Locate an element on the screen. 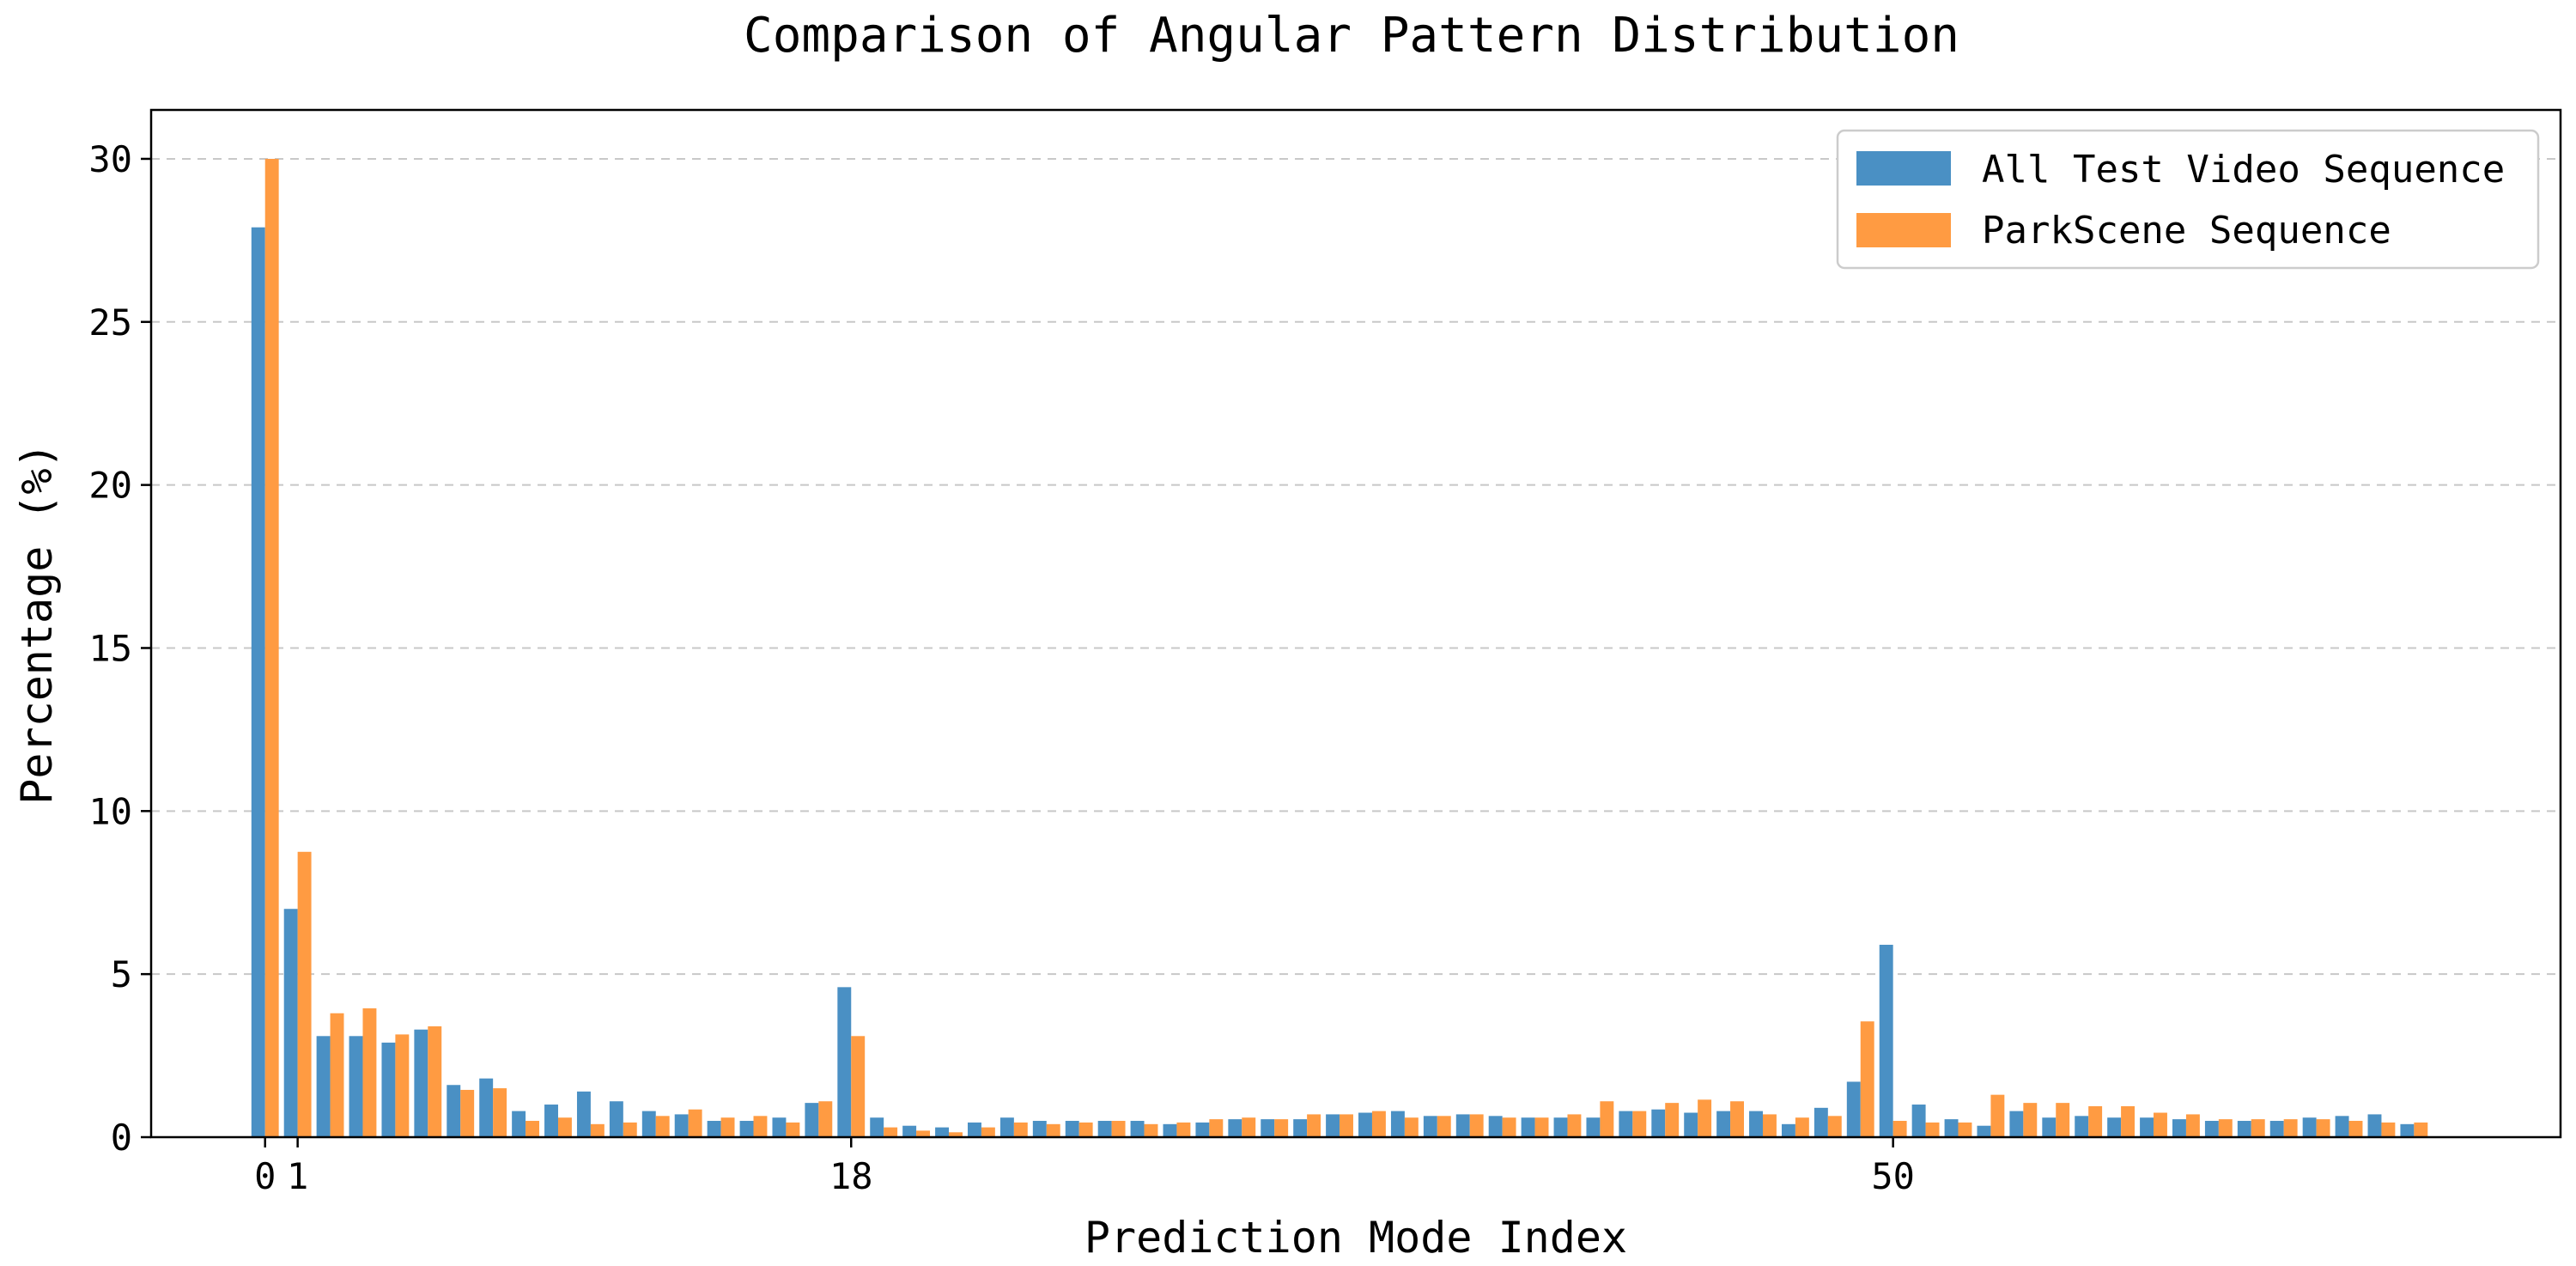  legend-label-all-test-video: All Test Video Sequence is located at coordinates (2244, 170).